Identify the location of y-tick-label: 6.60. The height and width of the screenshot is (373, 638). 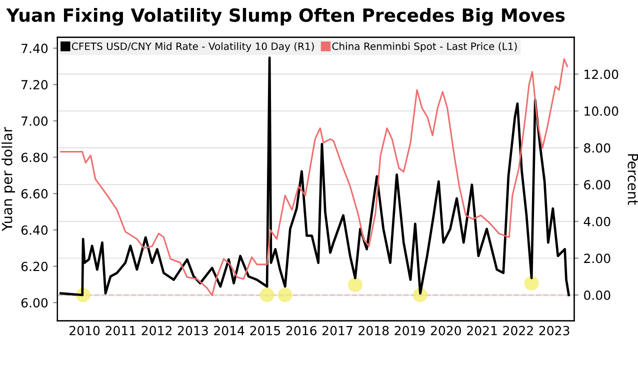
(34, 194).